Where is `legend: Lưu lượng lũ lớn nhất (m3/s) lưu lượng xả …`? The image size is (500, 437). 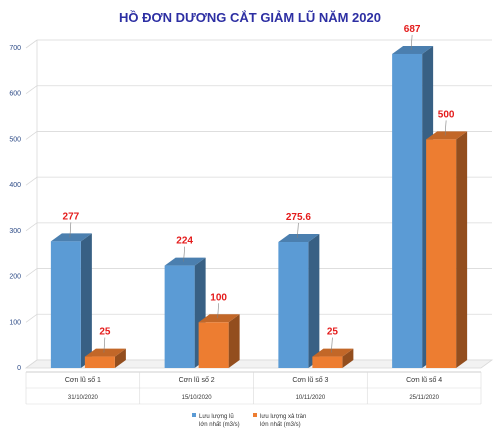
legend: Lưu lượng lũ lớn nhất (m3/s) lưu lượng xả … is located at coordinates (249, 420).